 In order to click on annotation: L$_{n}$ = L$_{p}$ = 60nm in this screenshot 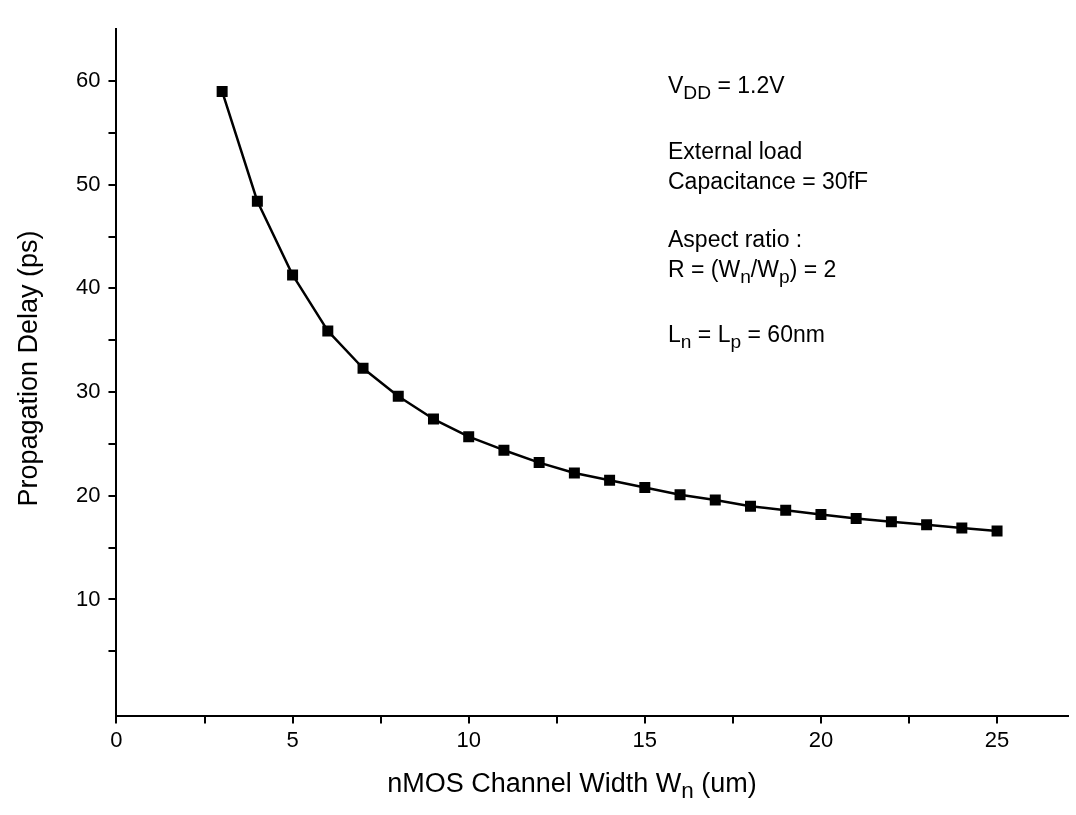, I will do `click(747, 337)`.